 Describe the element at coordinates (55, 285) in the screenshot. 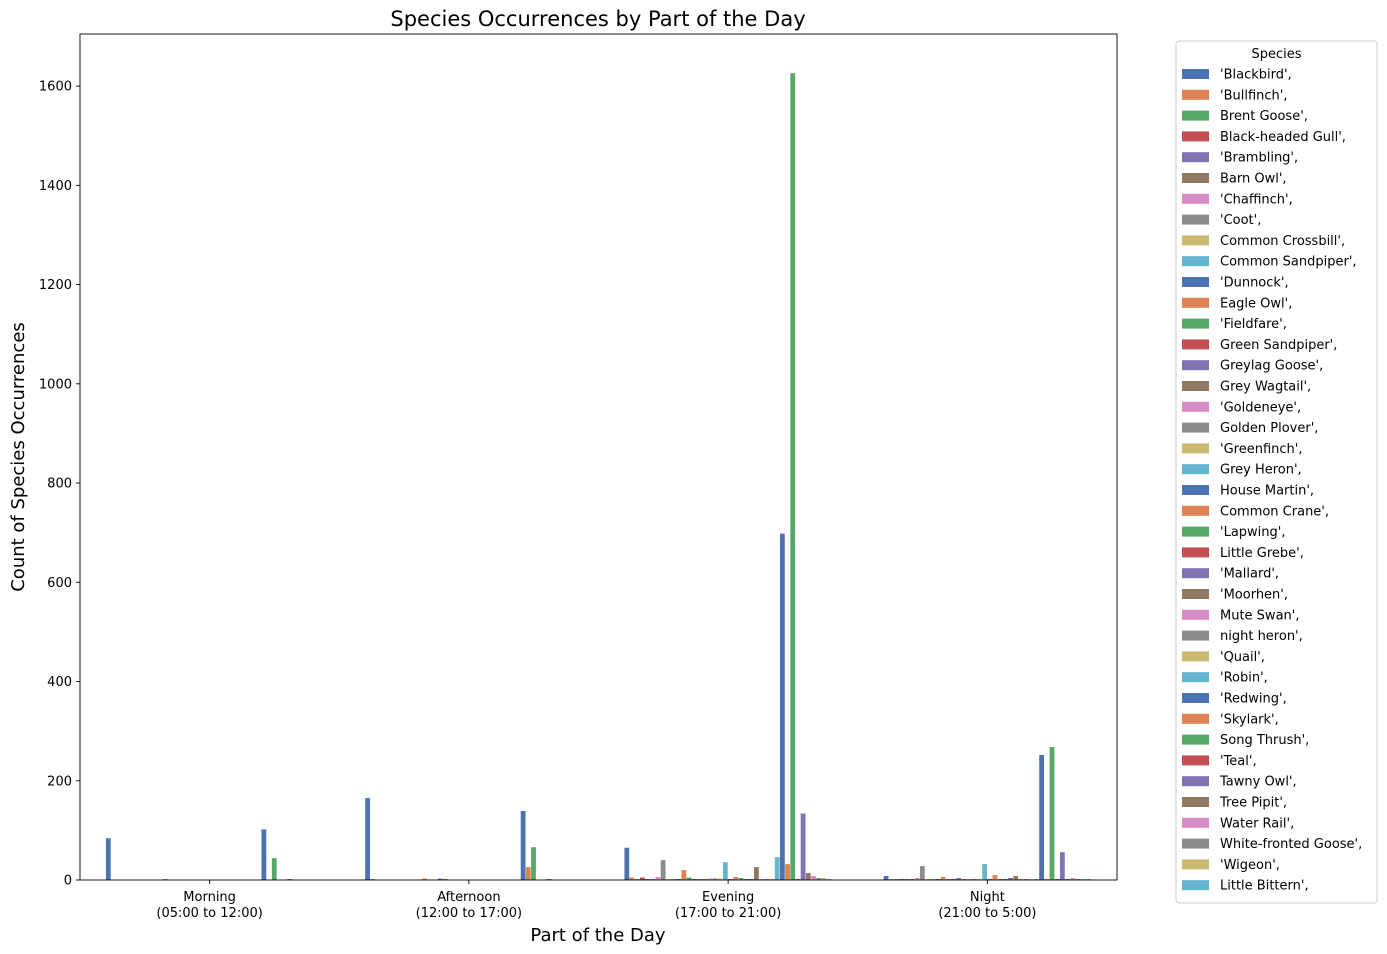

I see `y-tick-label: 1200` at that location.